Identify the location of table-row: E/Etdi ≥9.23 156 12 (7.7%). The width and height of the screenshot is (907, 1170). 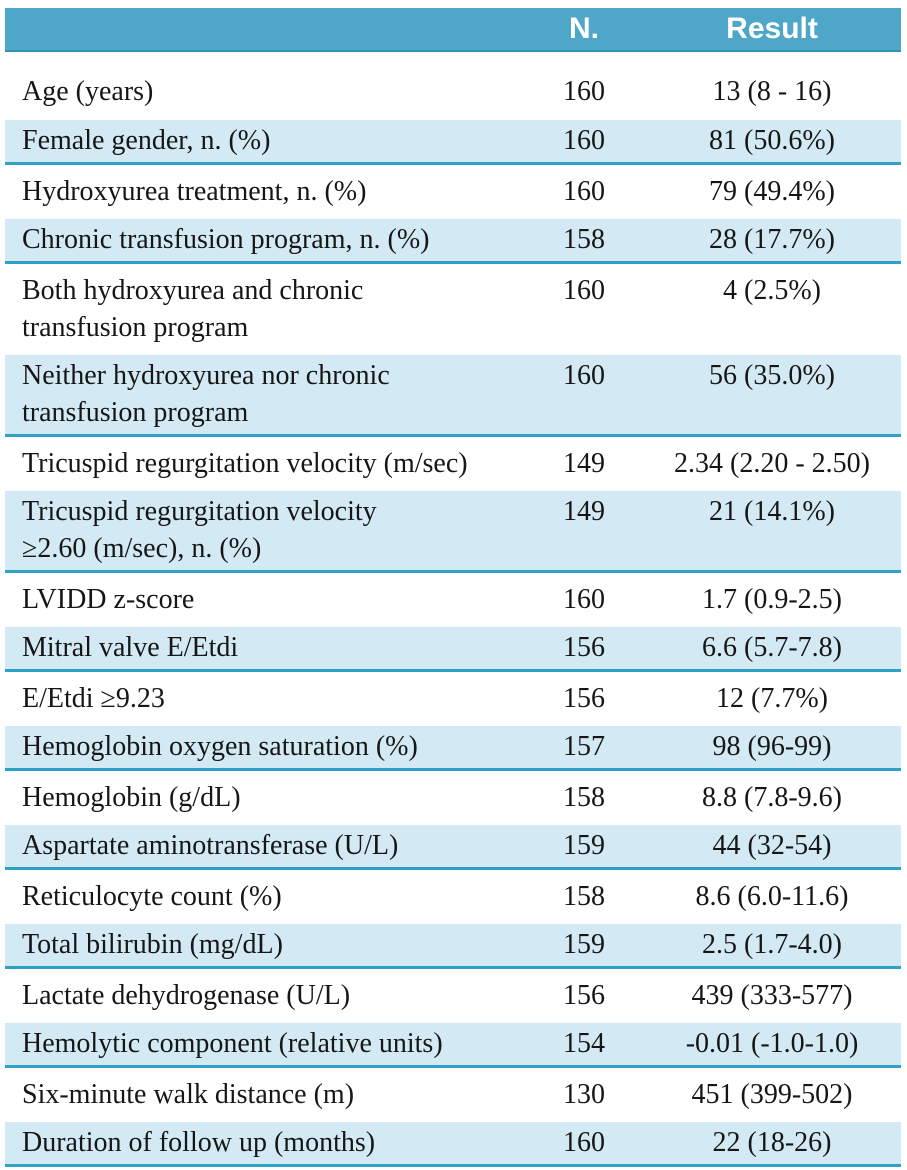
(453, 698).